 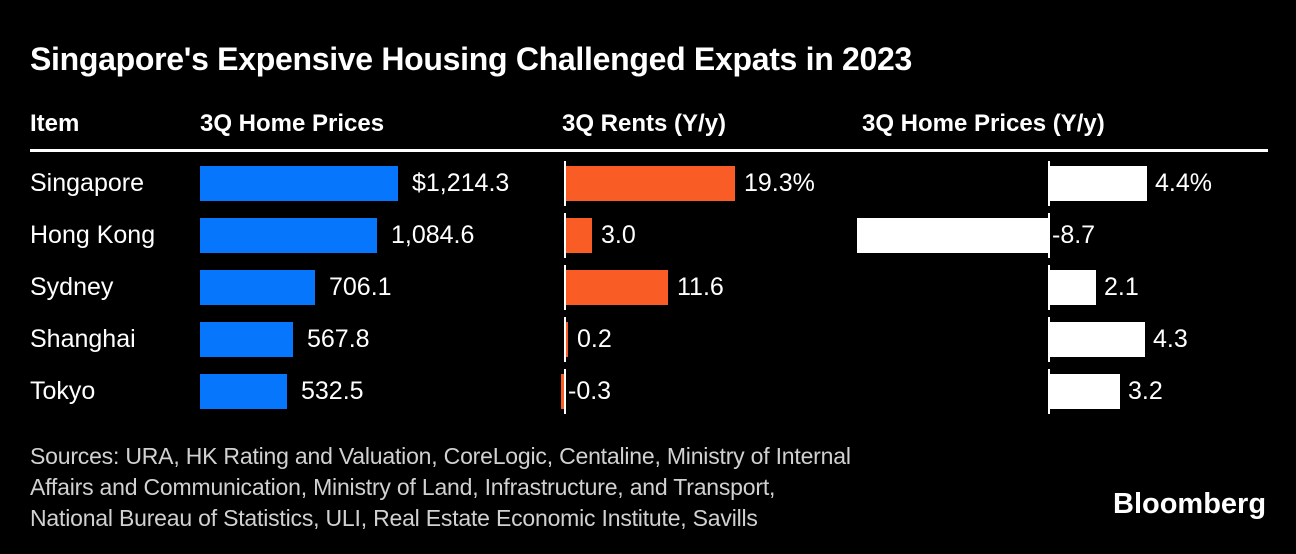 What do you see at coordinates (332, 391) in the screenshot?
I see `home-price-value: 532.5` at bounding box center [332, 391].